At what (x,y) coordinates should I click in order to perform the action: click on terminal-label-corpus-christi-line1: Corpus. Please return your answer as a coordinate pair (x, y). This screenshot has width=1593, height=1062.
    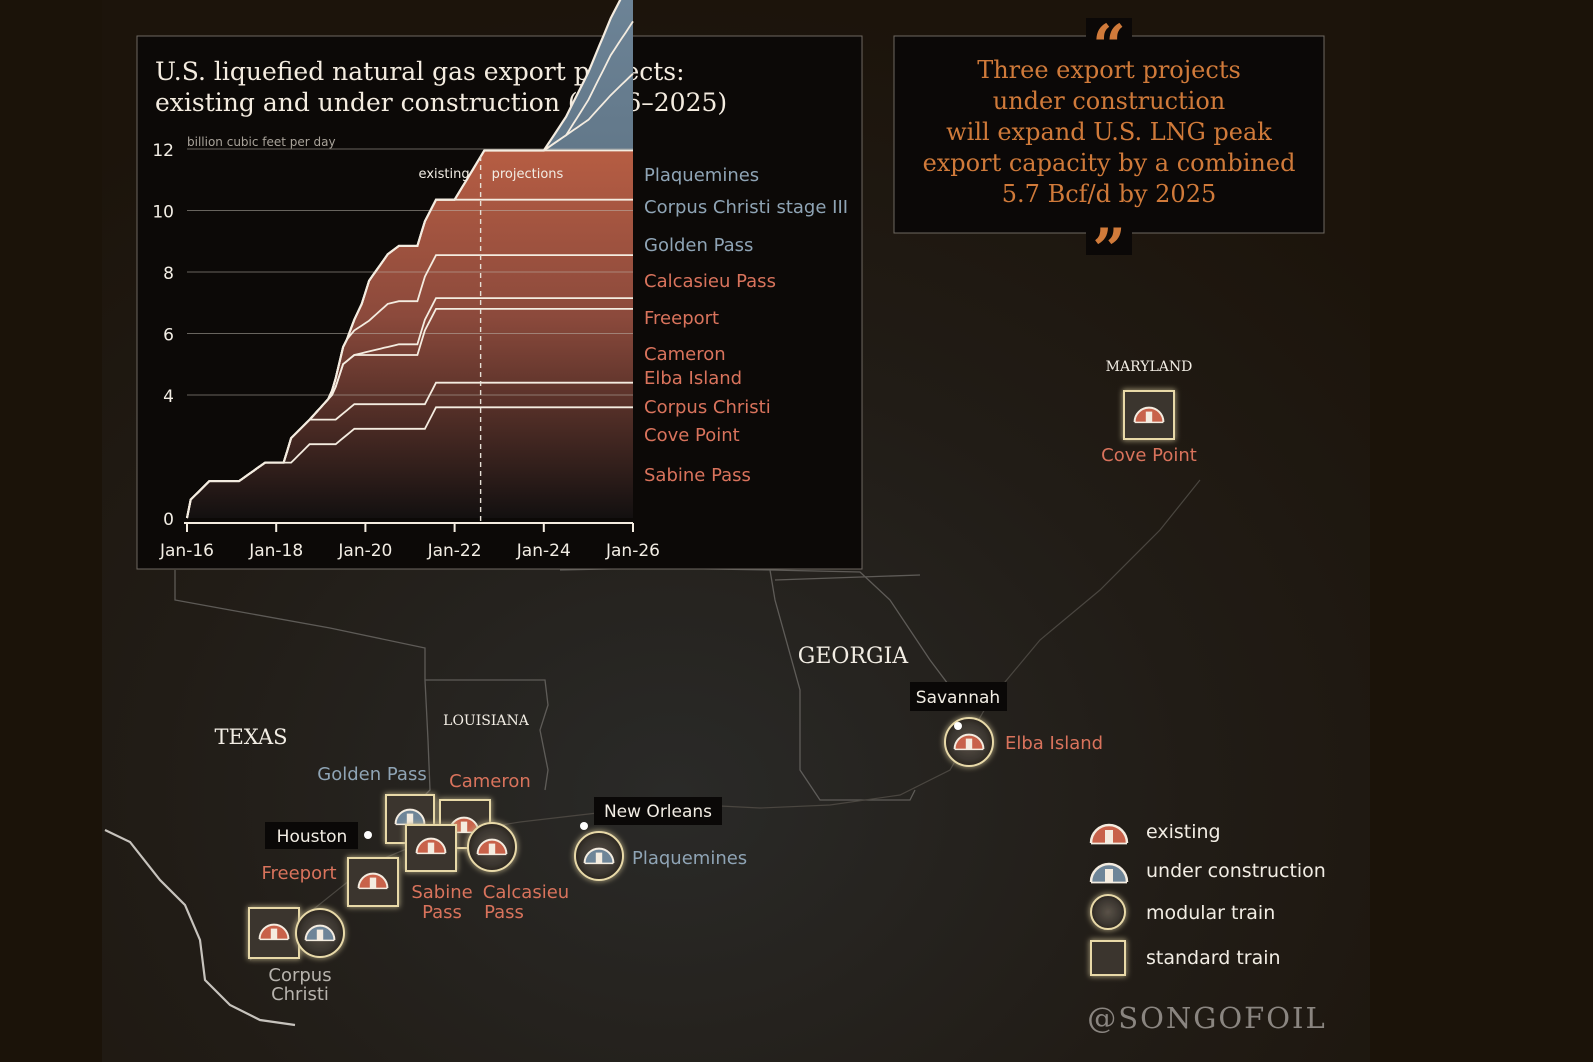
    Looking at the image, I should click on (299, 975).